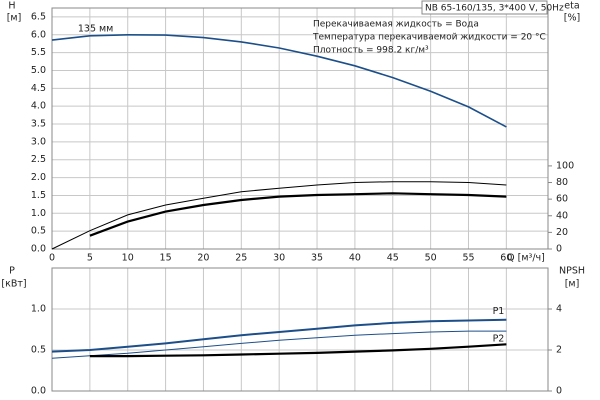  What do you see at coordinates (38, 124) in the screenshot?
I see `y-tick-label: 3.5` at bounding box center [38, 124].